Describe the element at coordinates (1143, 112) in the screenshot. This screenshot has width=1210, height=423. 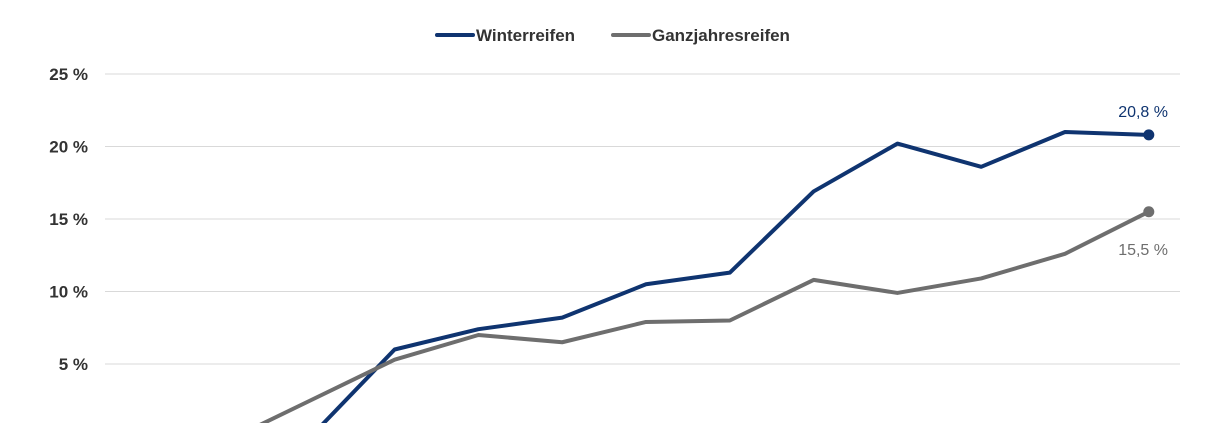
I see `end-label-winterreifen: 20,8 %` at that location.